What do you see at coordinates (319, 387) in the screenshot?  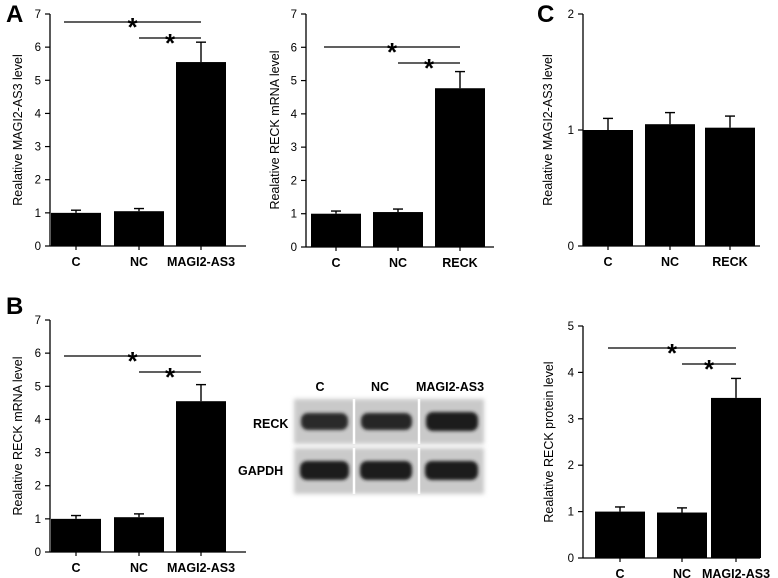 I see `blot-lane-label-c: C` at bounding box center [319, 387].